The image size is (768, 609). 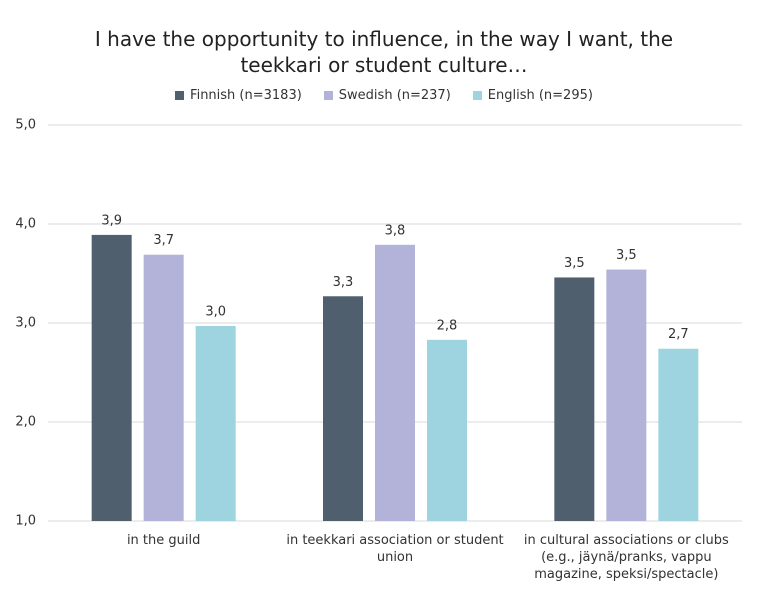 What do you see at coordinates (395, 549) in the screenshot?
I see `x-tick-label: in teekkari association or student union` at bounding box center [395, 549].